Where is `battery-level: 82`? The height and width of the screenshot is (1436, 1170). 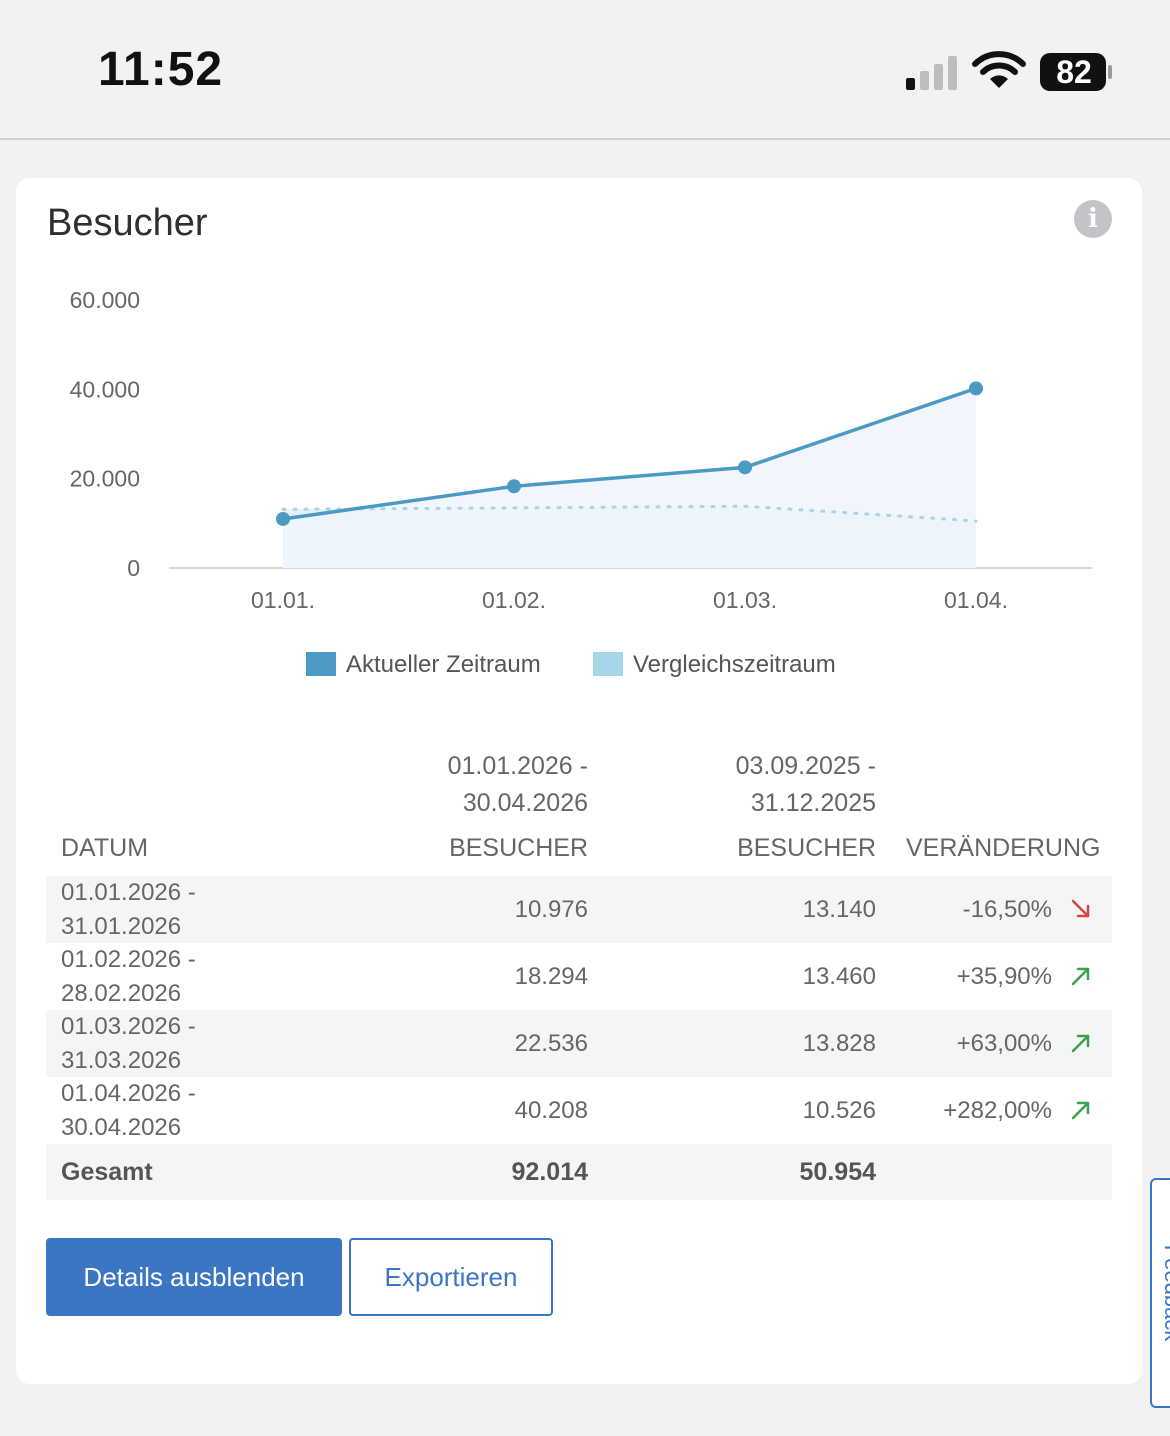
battery-level: 82 is located at coordinates (1074, 72).